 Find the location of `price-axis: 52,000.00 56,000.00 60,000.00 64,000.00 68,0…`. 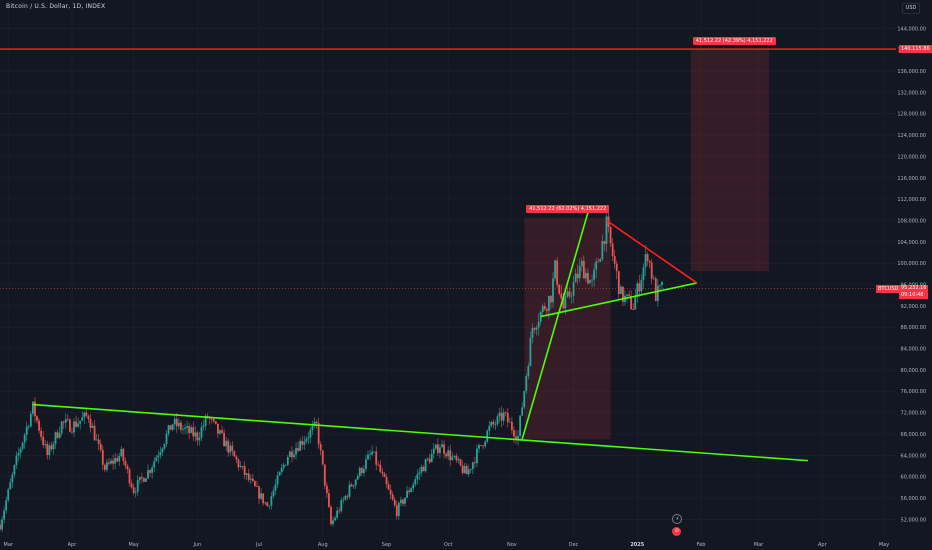

price-axis: 52,000.00 56,000.00 60,000.00 64,000.00 68,0… is located at coordinates (914, 275).